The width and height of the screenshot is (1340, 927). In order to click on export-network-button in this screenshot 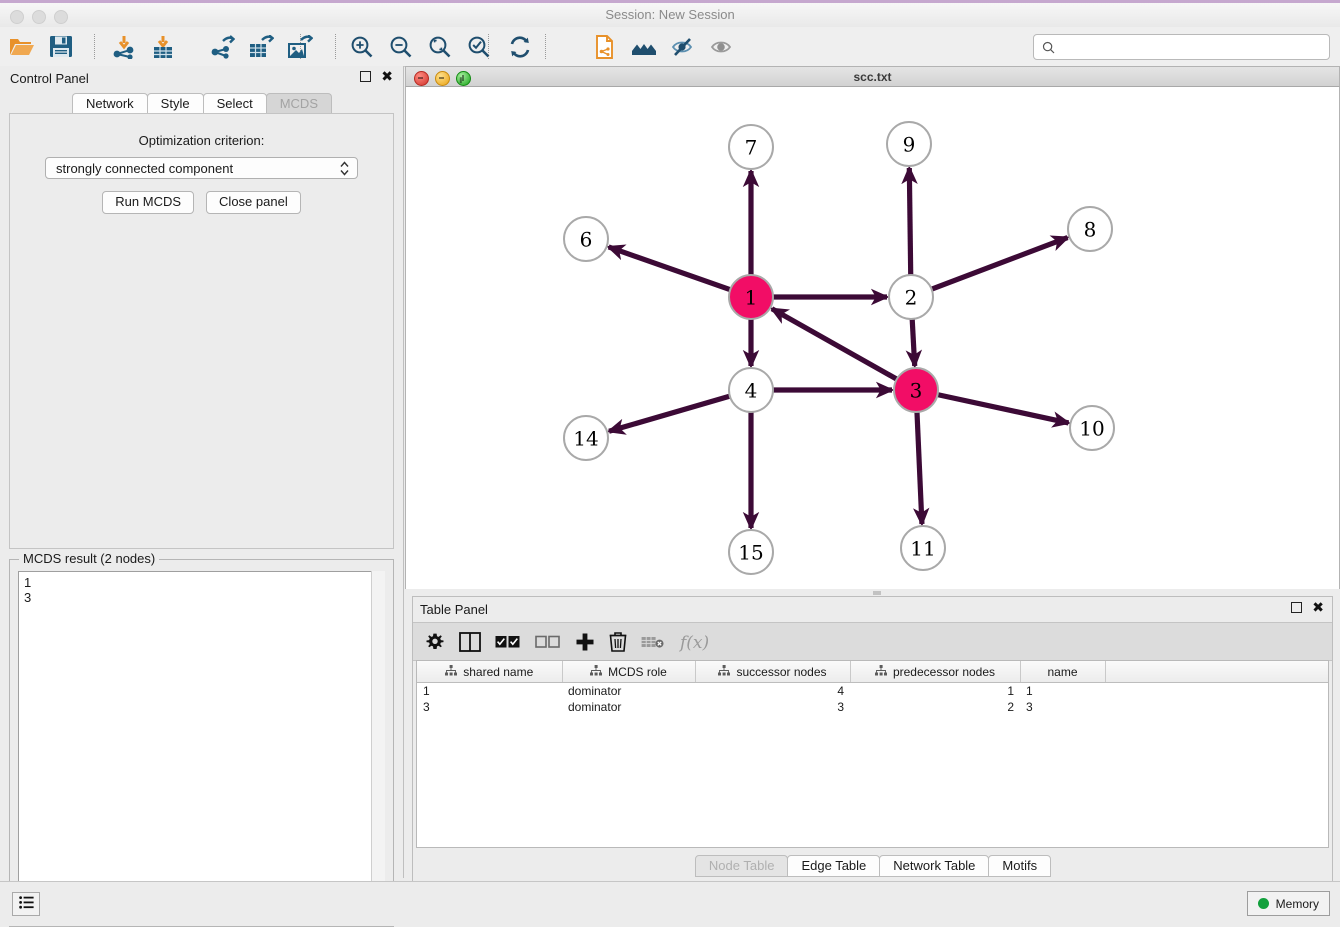, I will do `click(221, 46)`.